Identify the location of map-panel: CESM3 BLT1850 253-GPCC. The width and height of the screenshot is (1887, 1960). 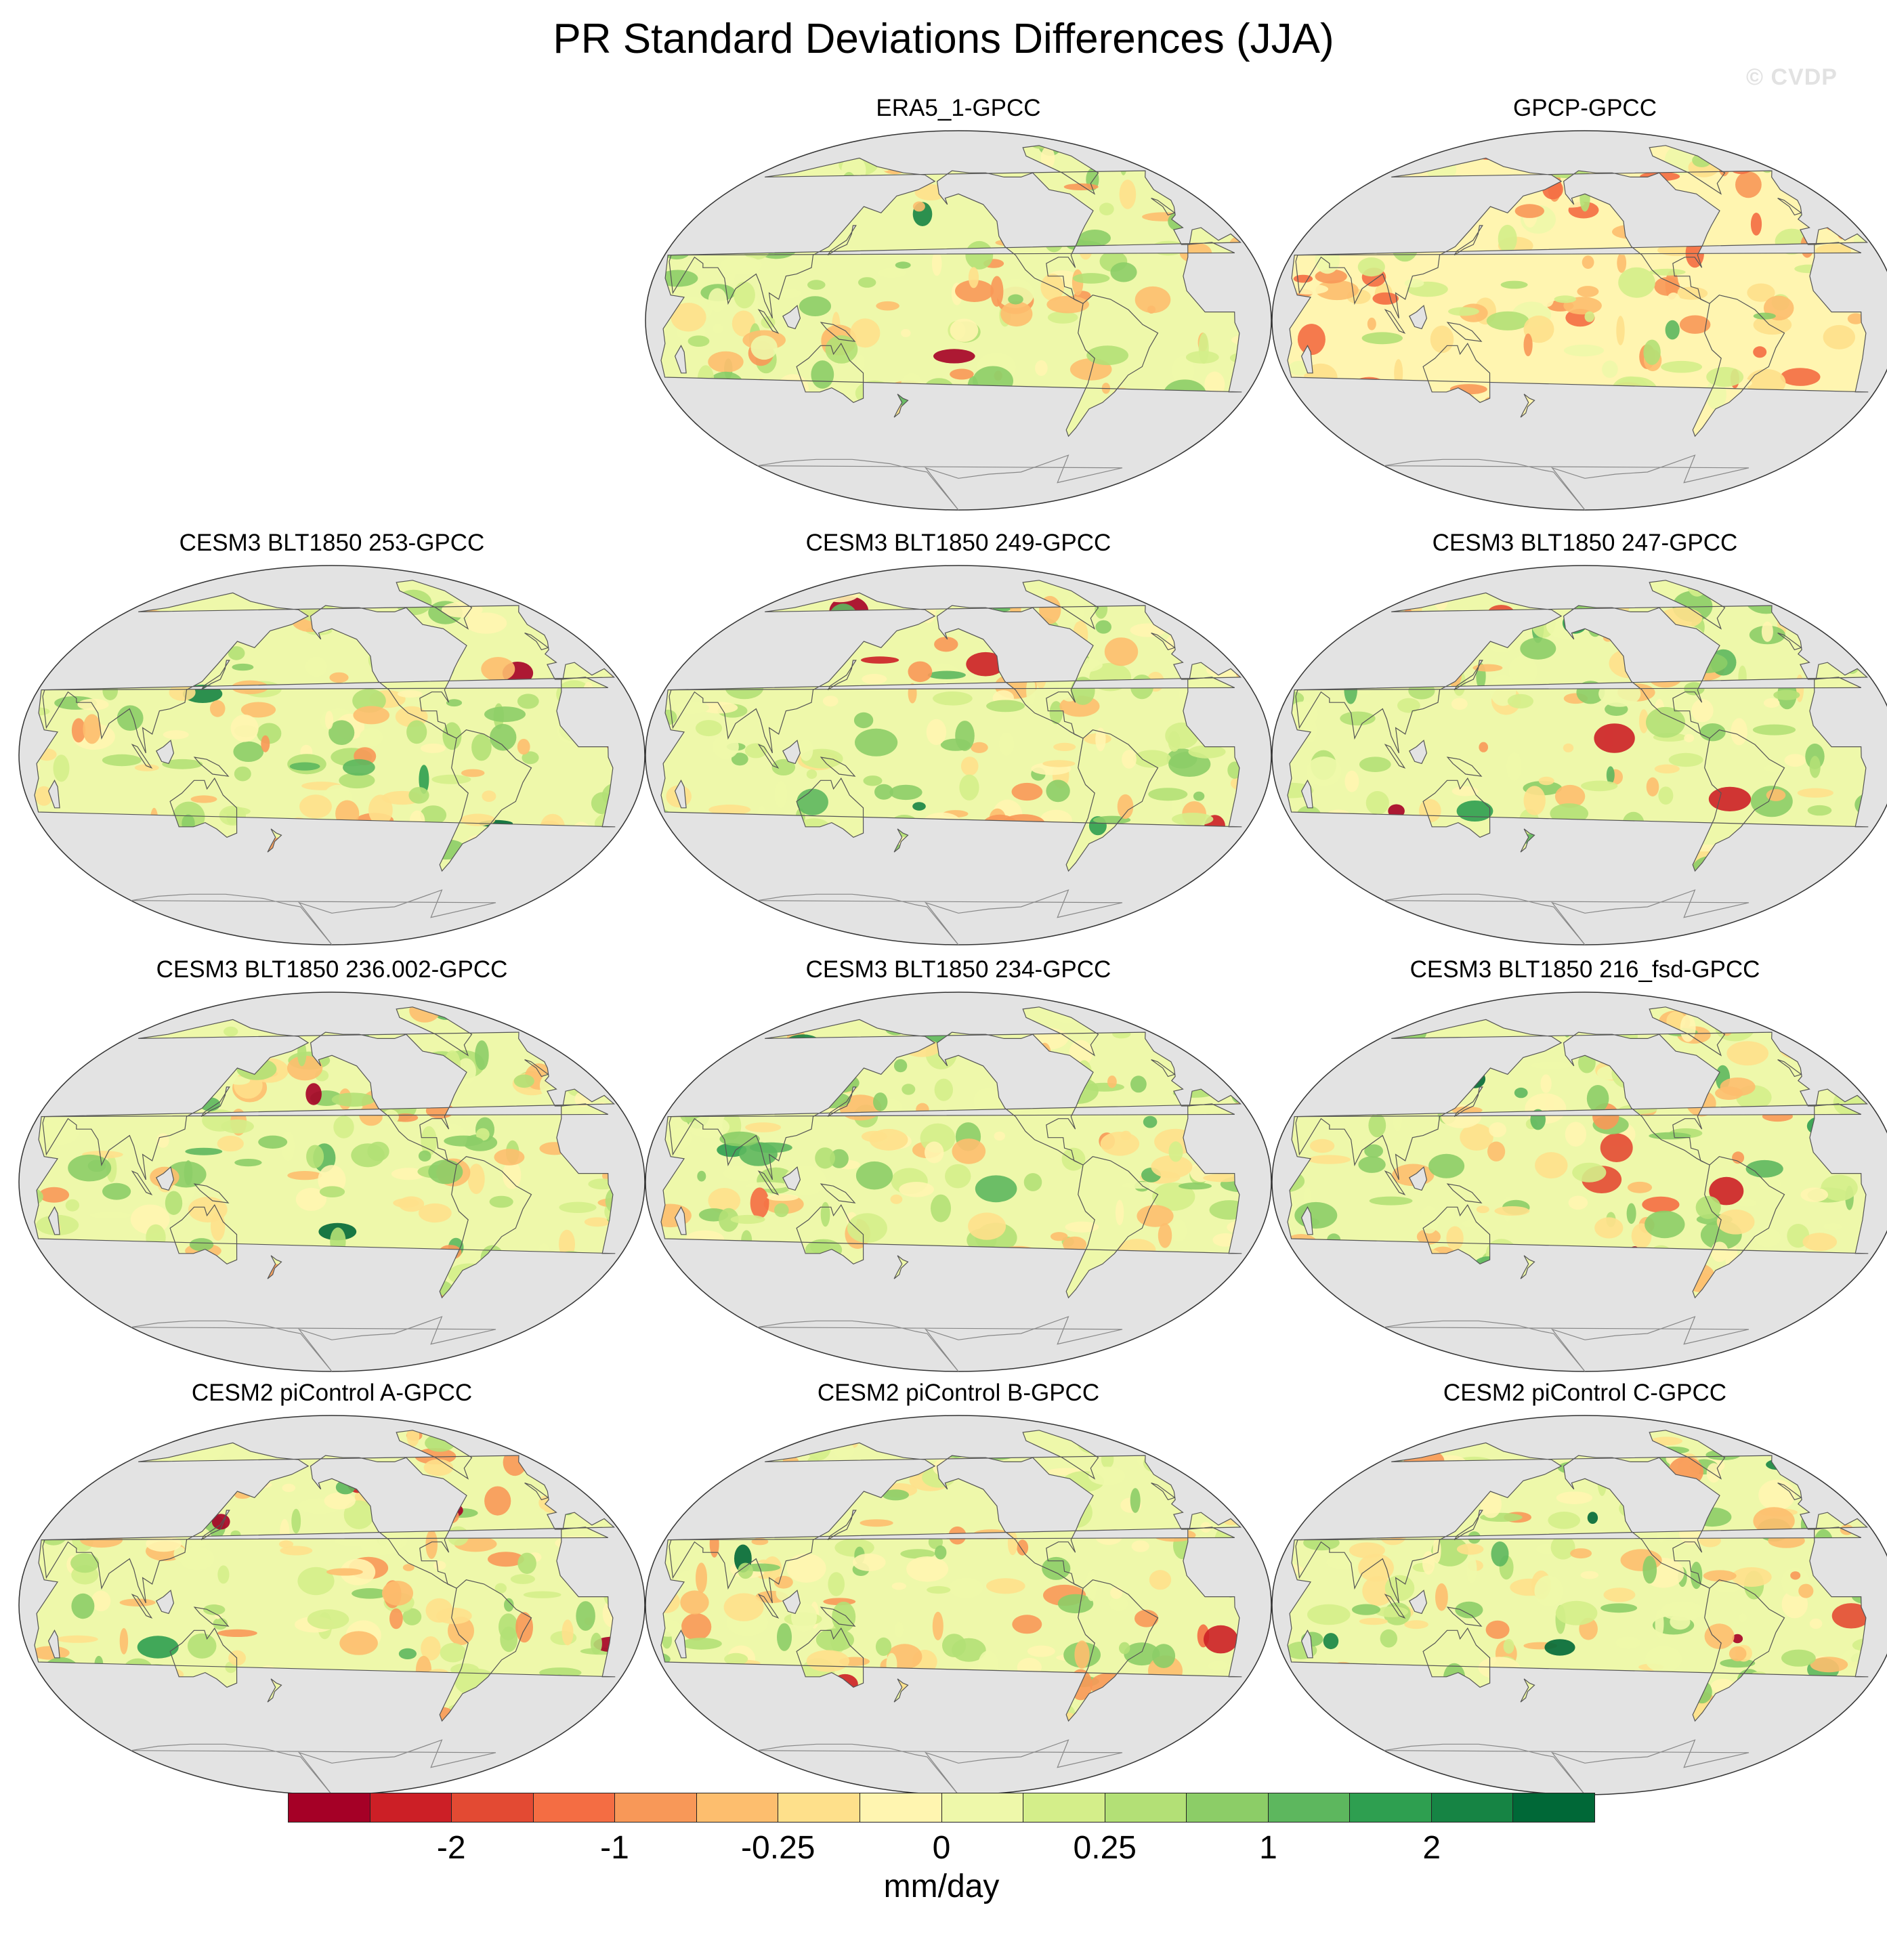
(332, 738).